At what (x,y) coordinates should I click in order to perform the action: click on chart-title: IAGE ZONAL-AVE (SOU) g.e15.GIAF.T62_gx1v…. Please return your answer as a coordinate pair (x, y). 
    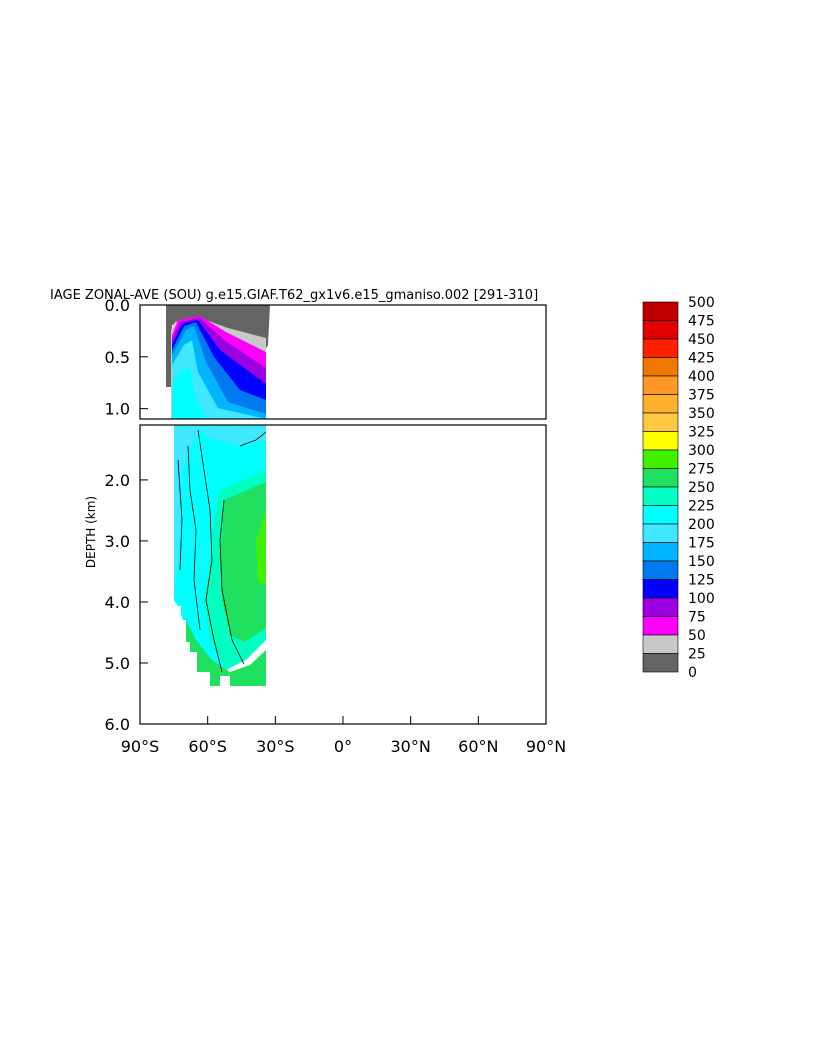
    Looking at the image, I should click on (294, 295).